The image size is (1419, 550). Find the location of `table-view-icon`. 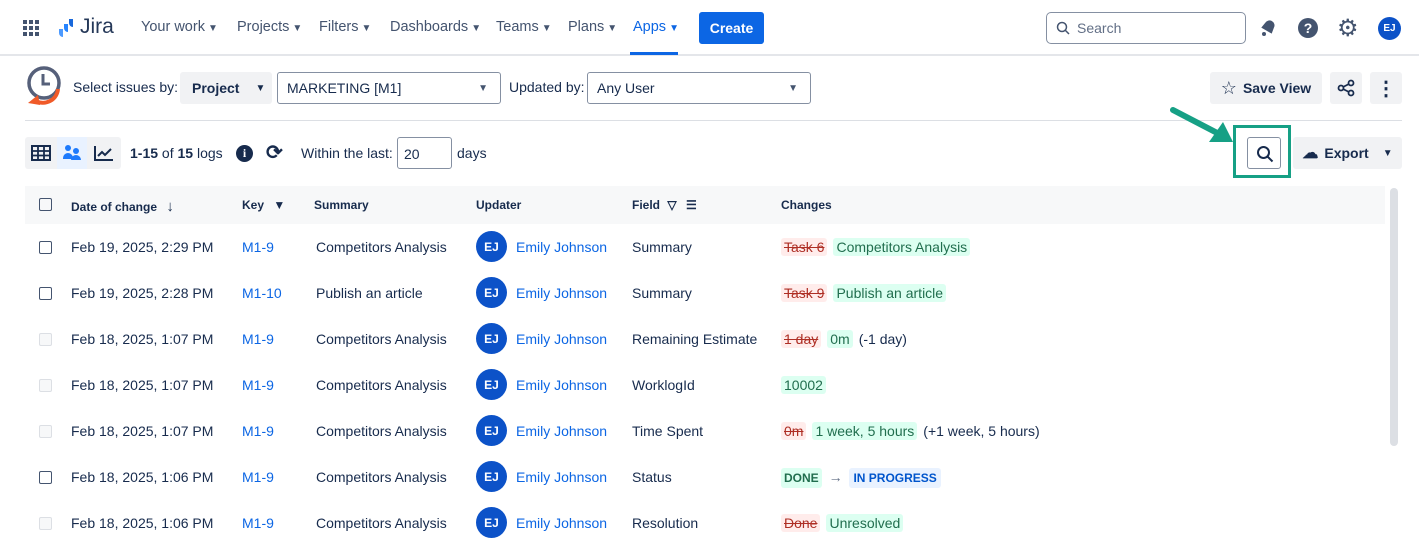

table-view-icon is located at coordinates (41, 153).